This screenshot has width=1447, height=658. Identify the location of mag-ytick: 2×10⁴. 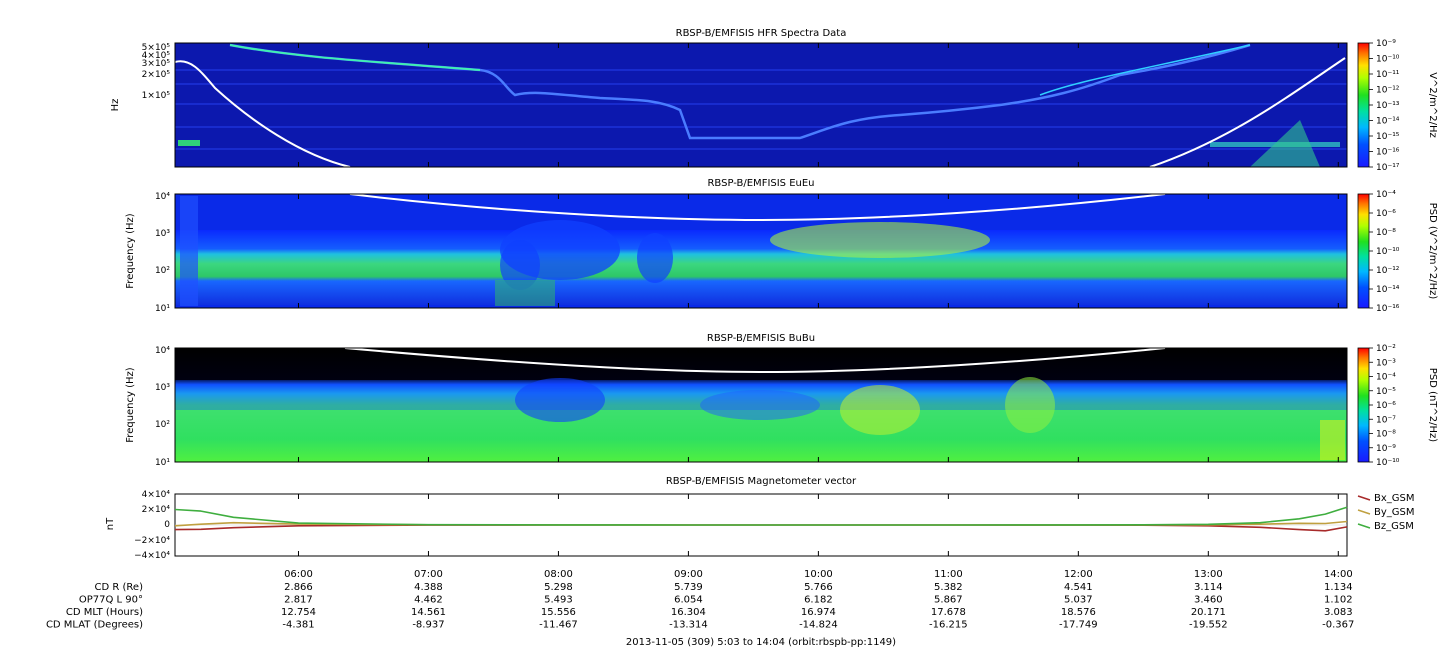
(156, 510).